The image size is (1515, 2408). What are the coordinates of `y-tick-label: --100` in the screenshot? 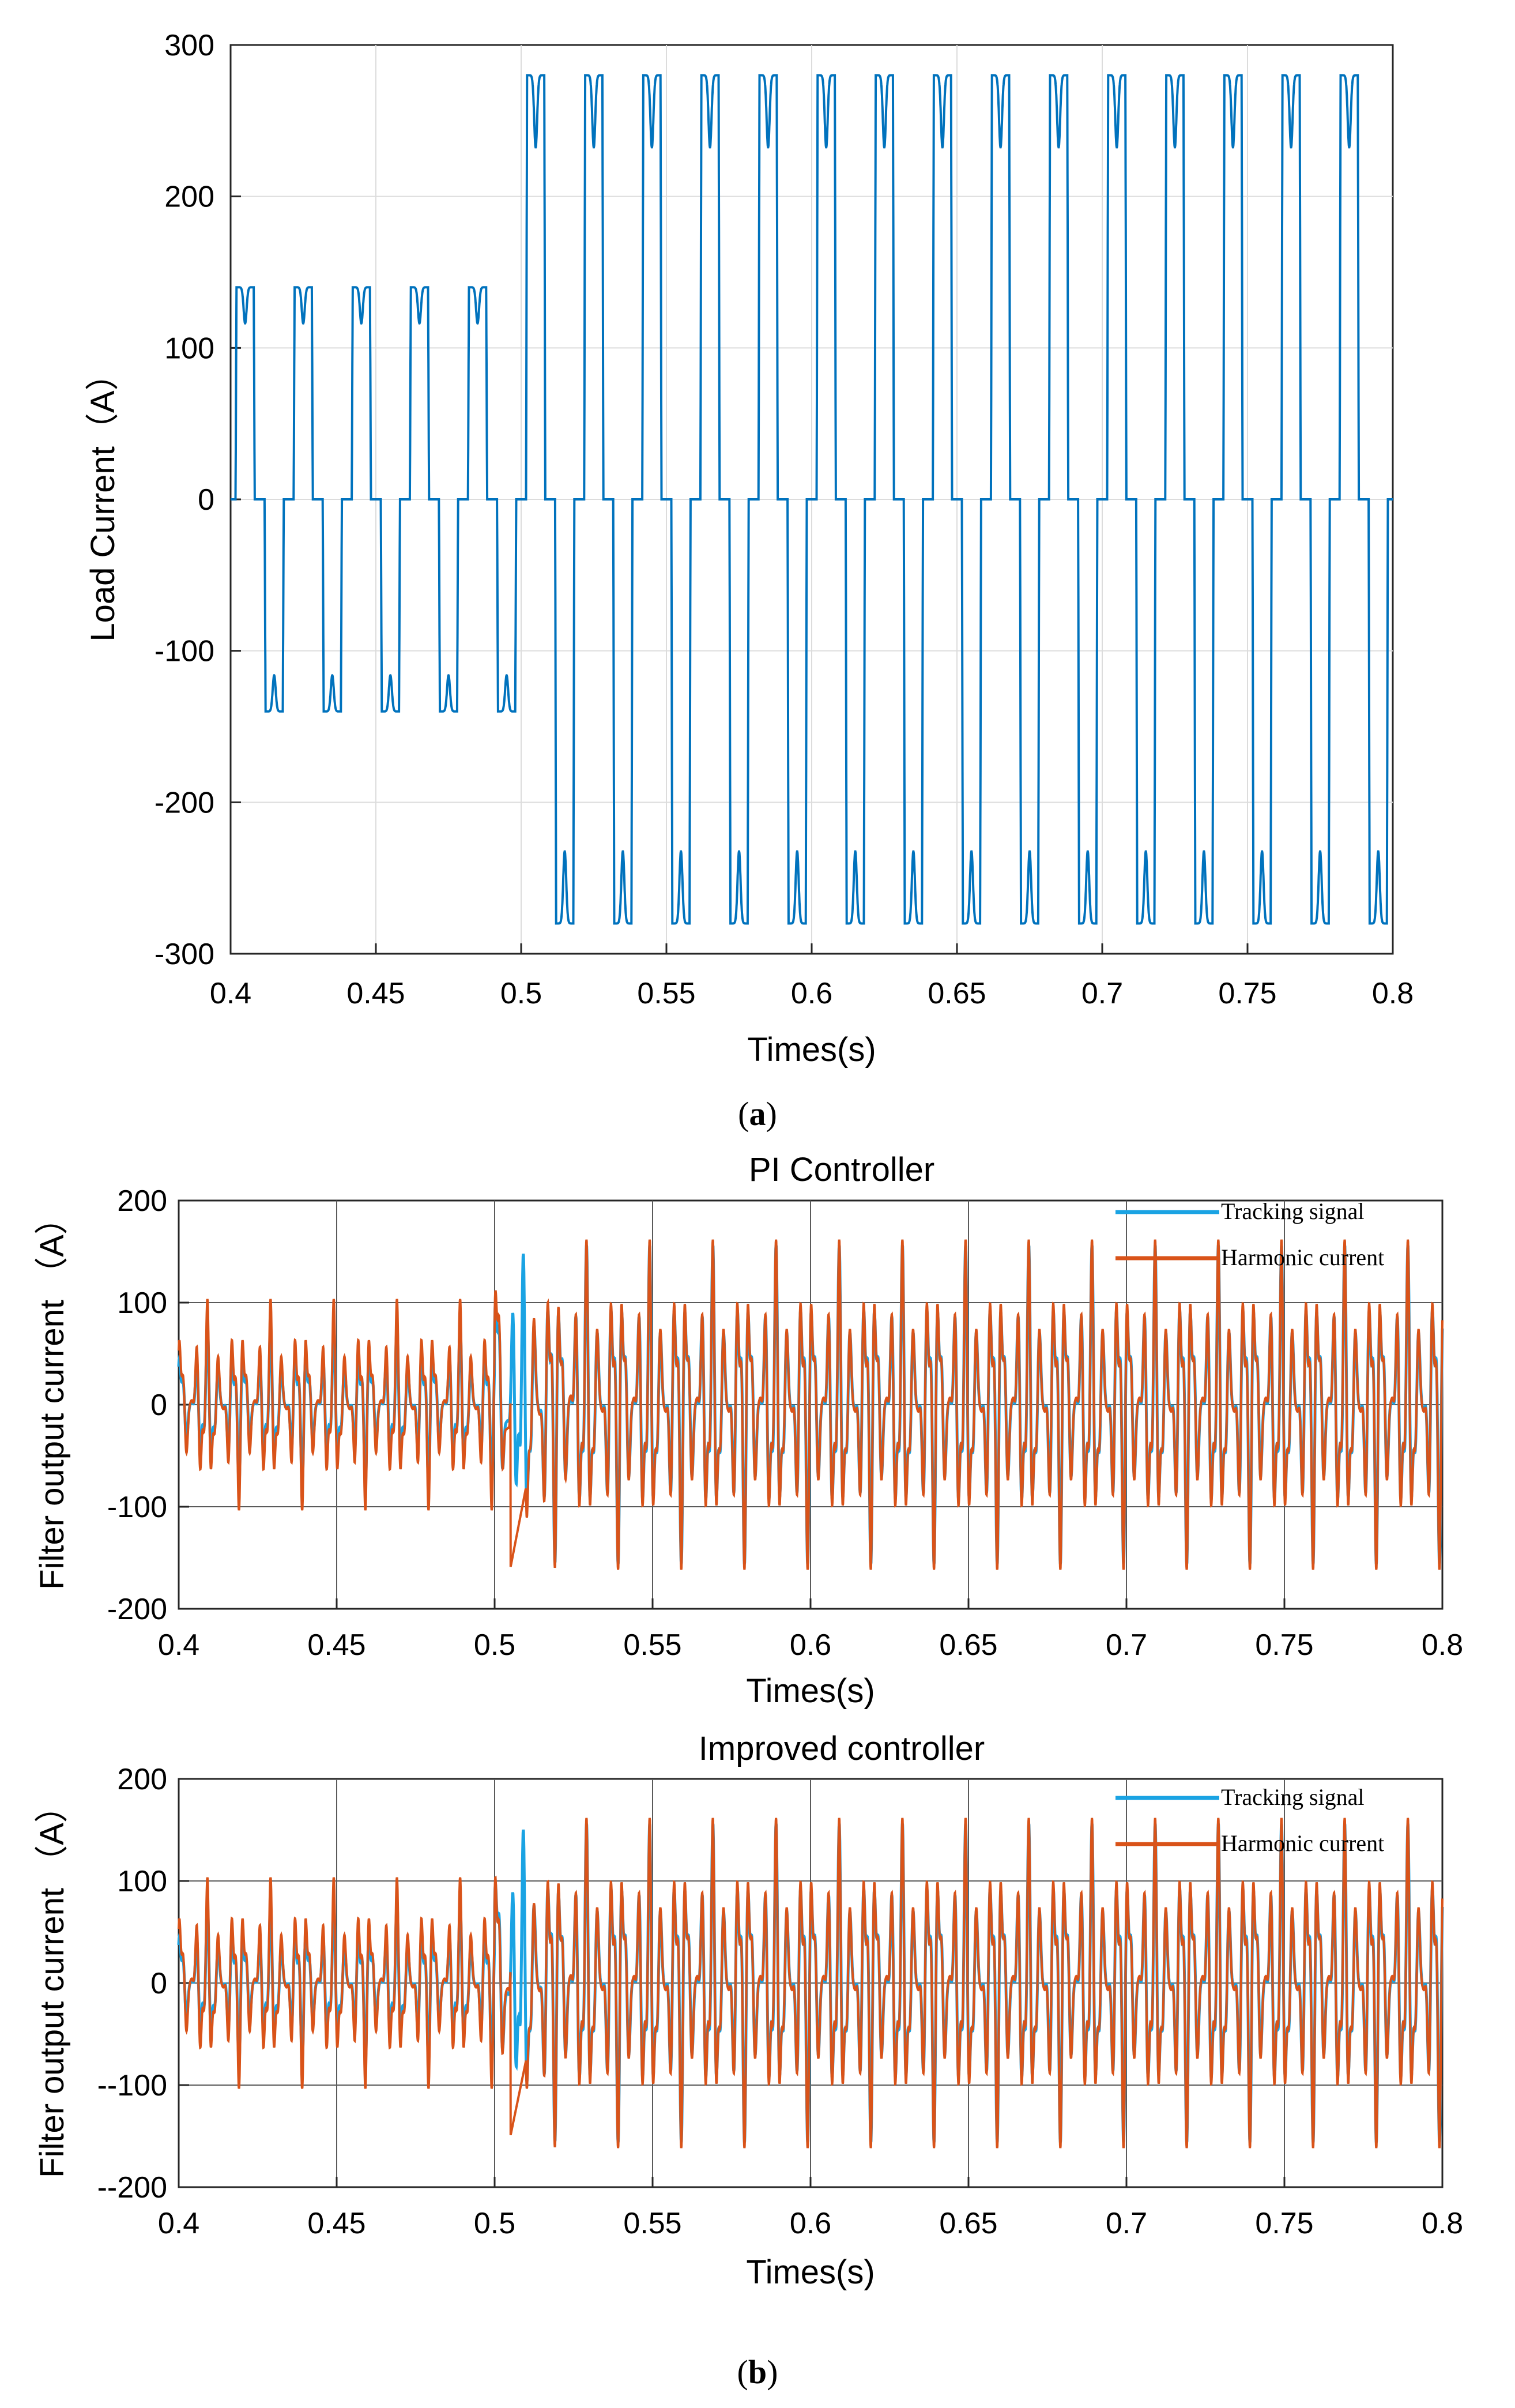 It's located at (132, 2085).